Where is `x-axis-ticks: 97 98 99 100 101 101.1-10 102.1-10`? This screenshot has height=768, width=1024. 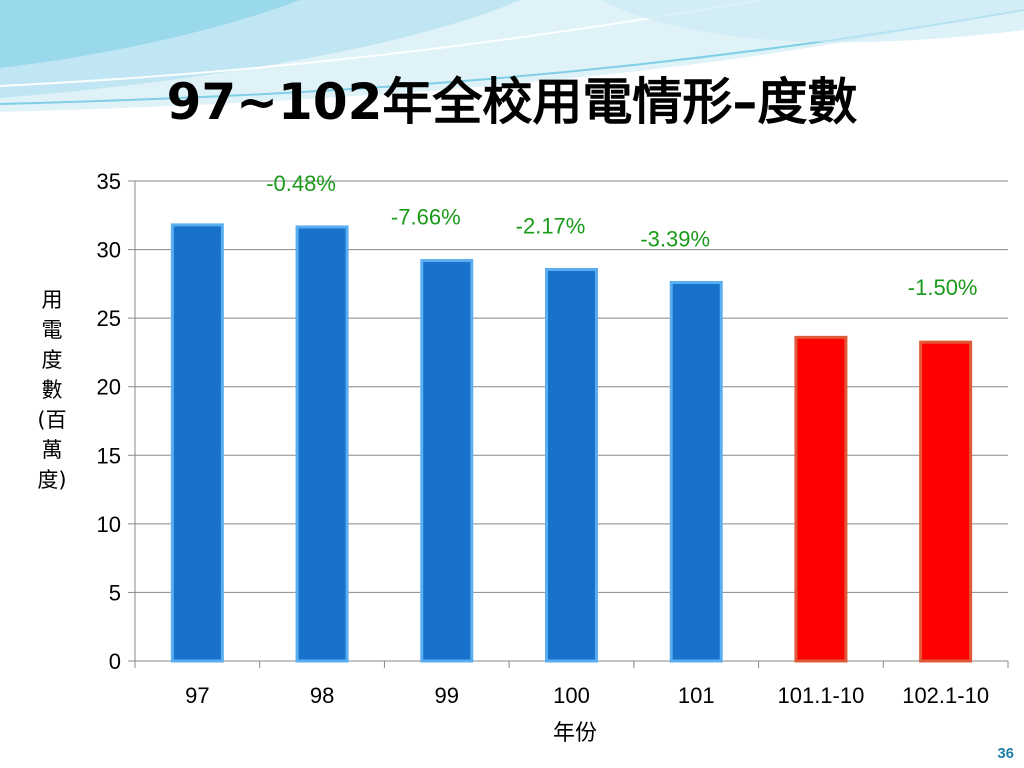 x-axis-ticks: 97 98 99 100 101 101.1-10 102.1-10 is located at coordinates (587, 695).